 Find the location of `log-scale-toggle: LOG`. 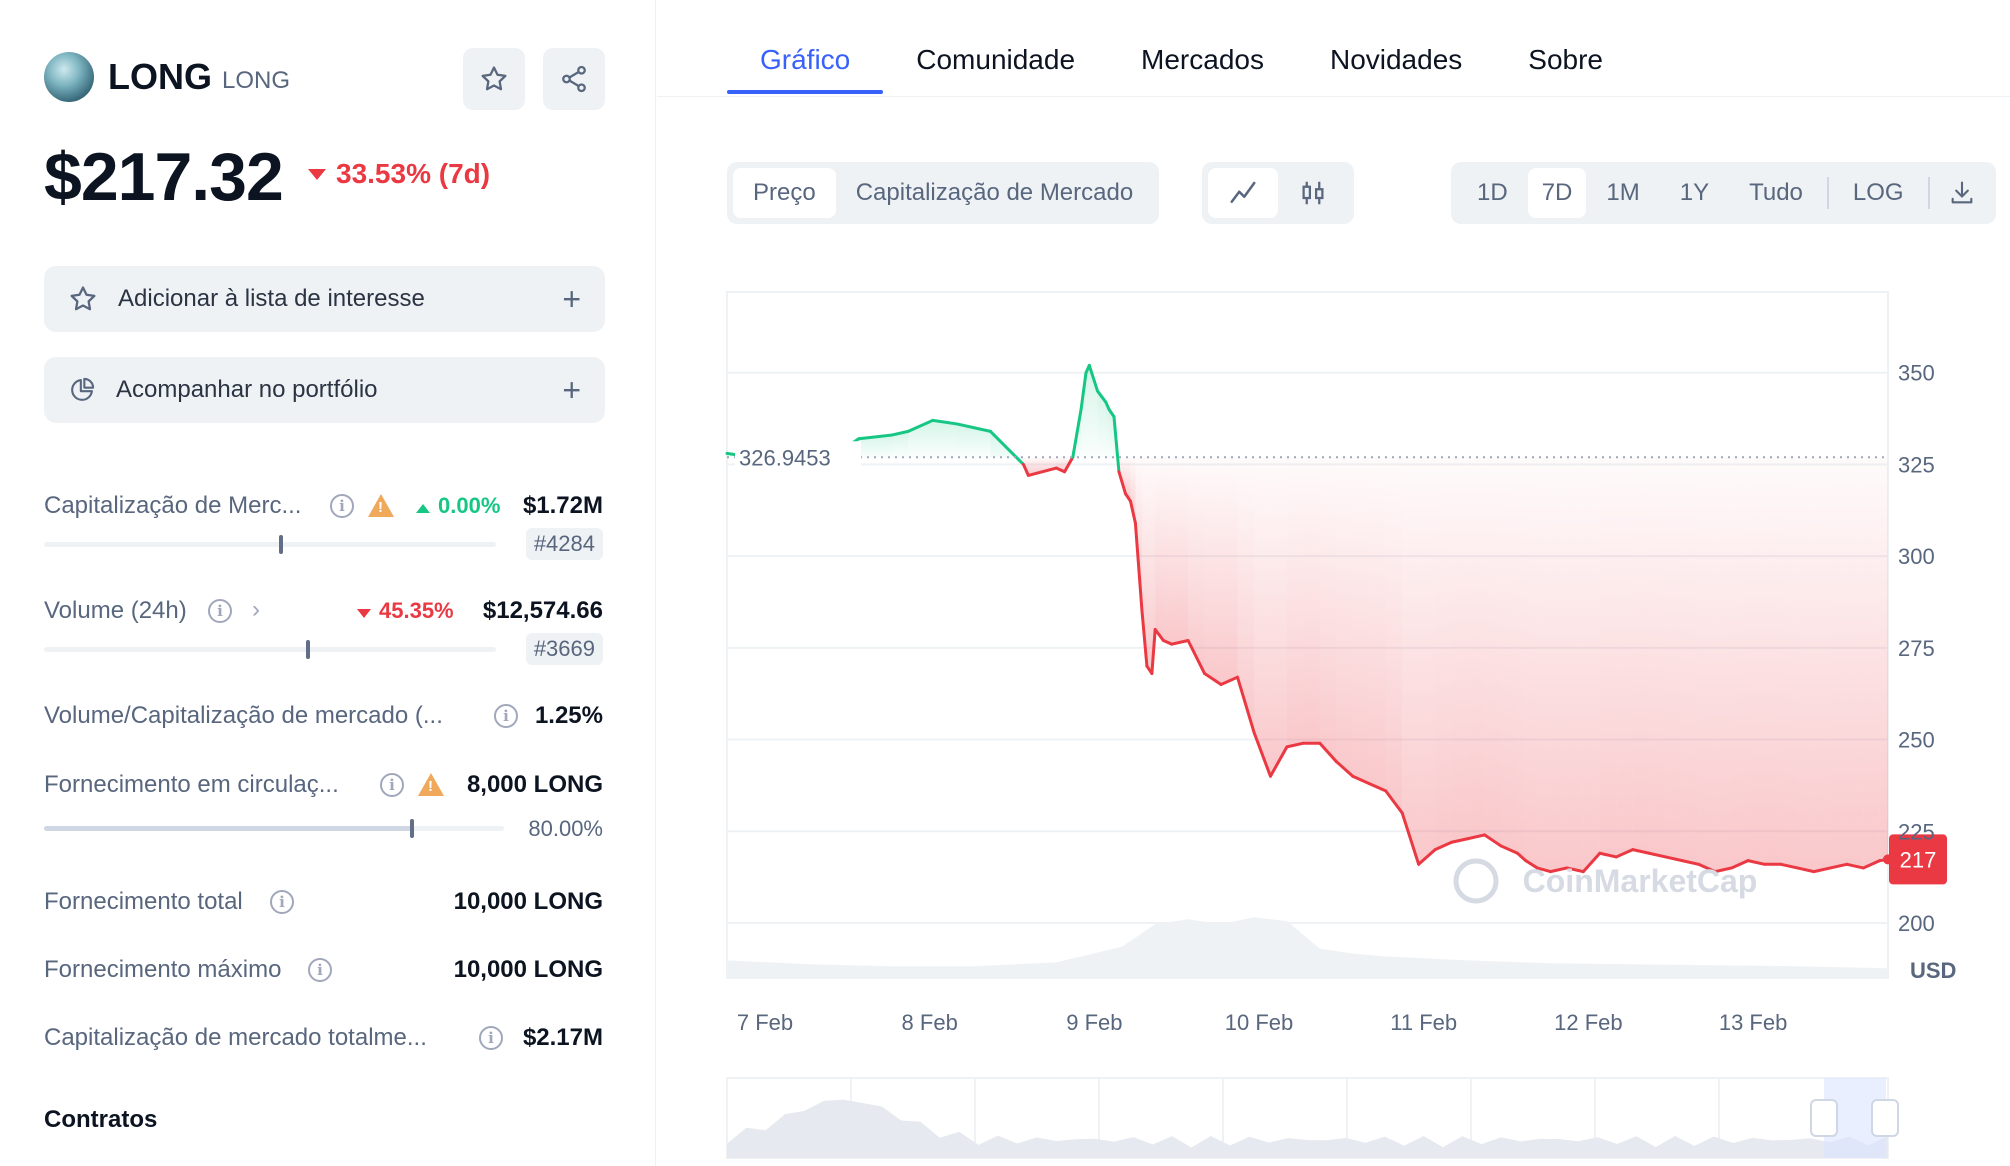

log-scale-toggle: LOG is located at coordinates (1878, 192).